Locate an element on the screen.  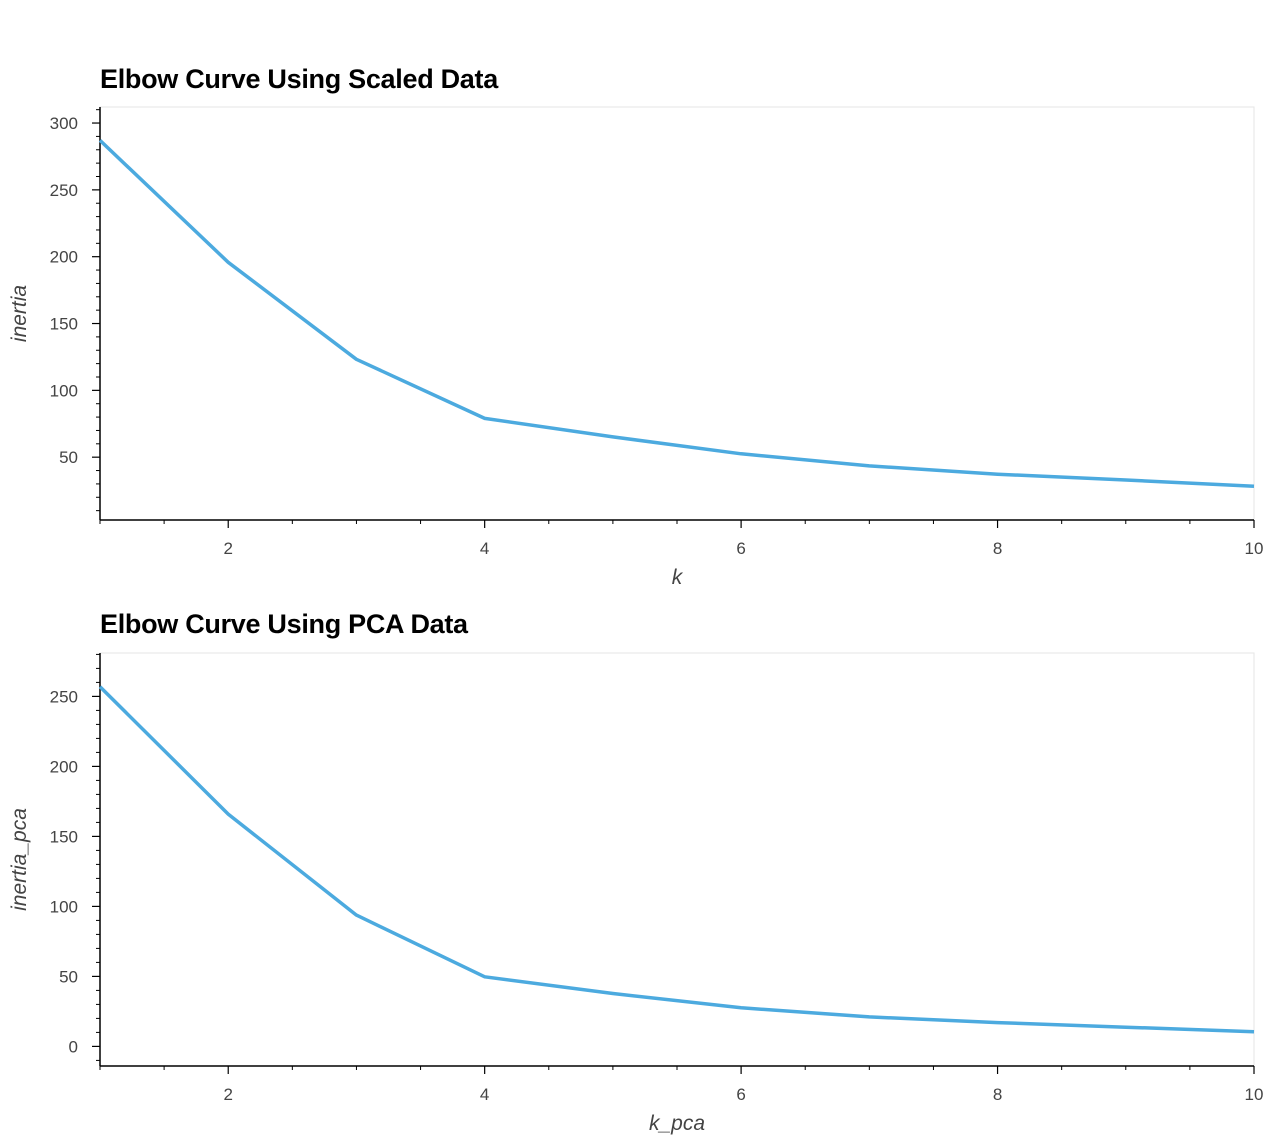
chart-title: Elbow Curve Using Scaled Data is located at coordinates (299, 79).